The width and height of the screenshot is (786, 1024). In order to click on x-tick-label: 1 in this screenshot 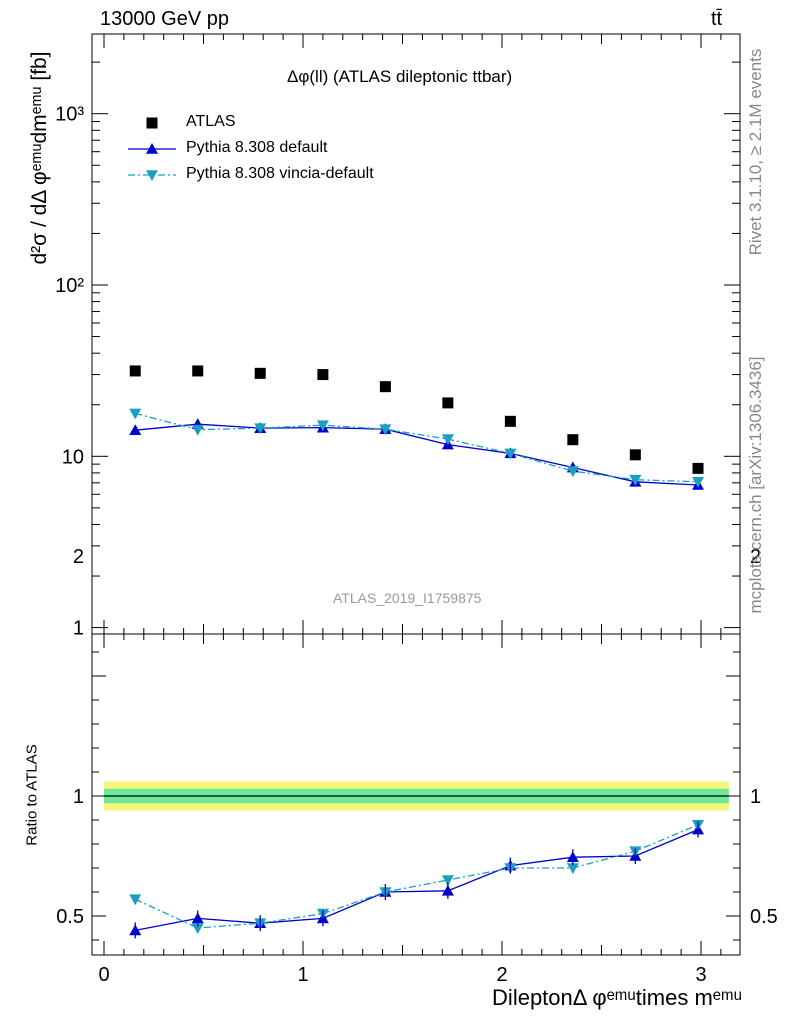, I will do `click(302, 975)`.